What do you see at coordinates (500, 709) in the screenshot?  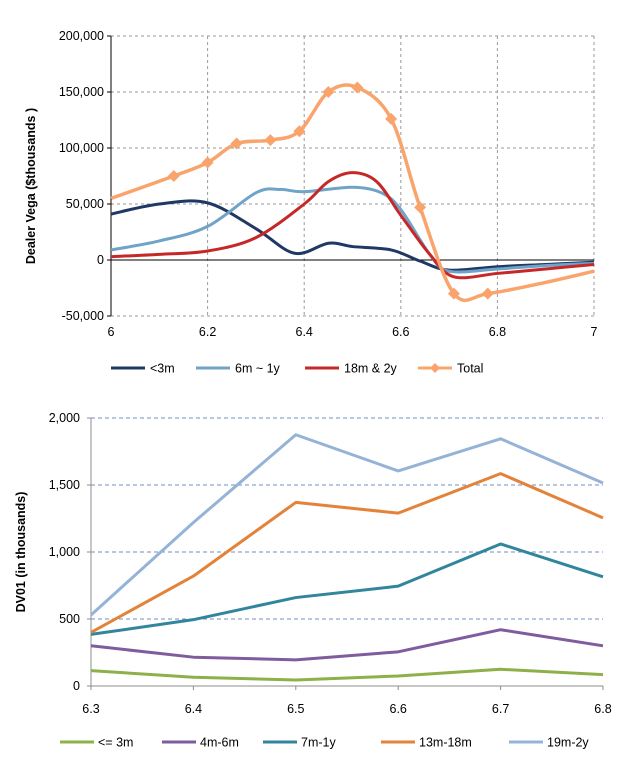 I see `x-tick-label: 6.7` at bounding box center [500, 709].